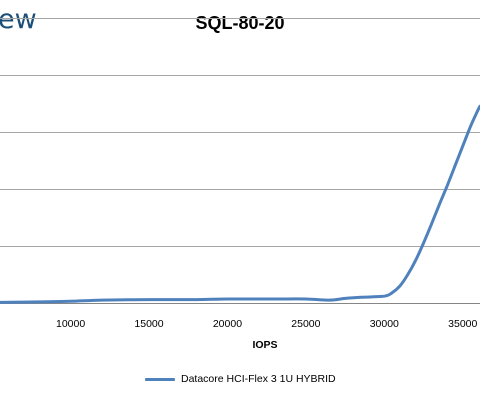  I want to click on x-tick-label-20000: 20000, so click(227, 324).